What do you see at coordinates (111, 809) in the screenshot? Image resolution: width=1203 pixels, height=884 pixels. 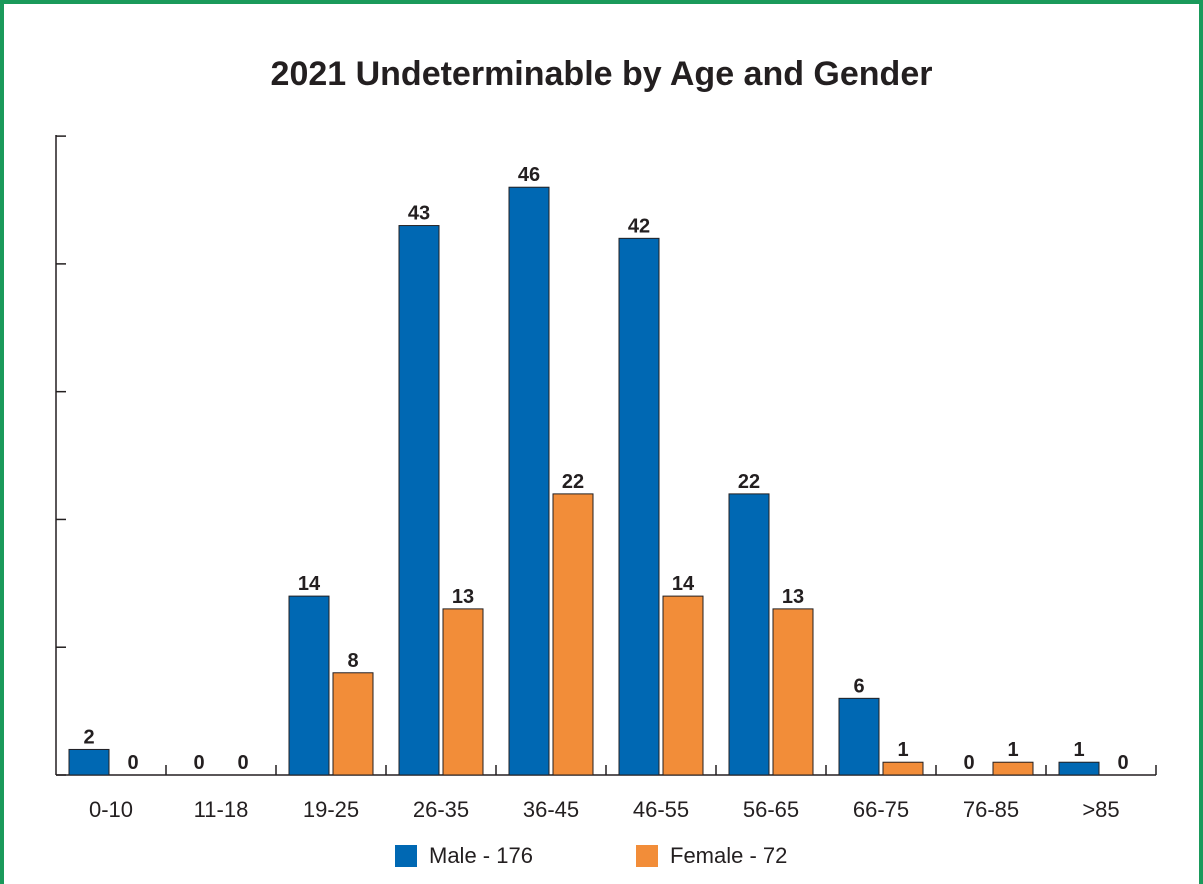 I see `x-tick-label-0: 0-10` at bounding box center [111, 809].